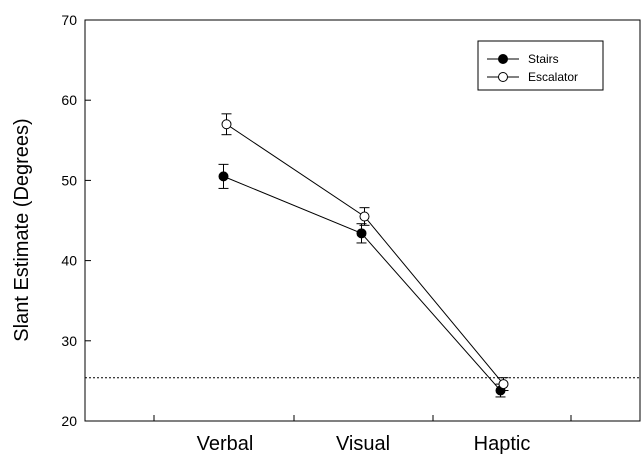 The image size is (644, 454). What do you see at coordinates (69, 180) in the screenshot?
I see `y-tick-label: 50` at bounding box center [69, 180].